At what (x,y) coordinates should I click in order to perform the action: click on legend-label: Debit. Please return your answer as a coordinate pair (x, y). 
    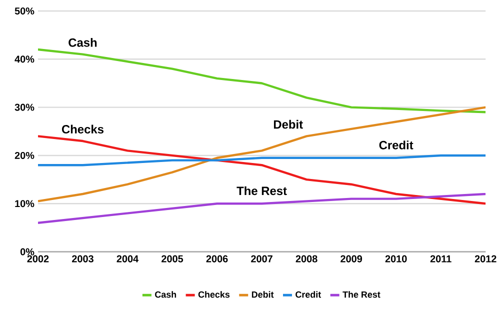
    Looking at the image, I should click on (263, 294).